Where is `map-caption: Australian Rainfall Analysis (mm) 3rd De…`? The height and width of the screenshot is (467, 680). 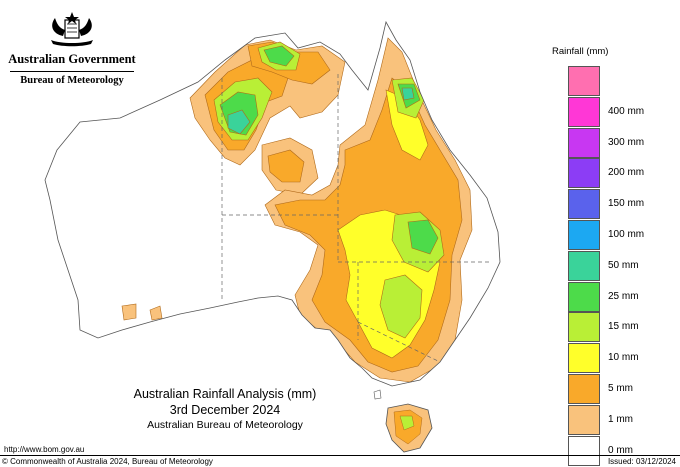 map-caption: Australian Rainfall Analysis (mm) 3rd De… is located at coordinates (225, 409).